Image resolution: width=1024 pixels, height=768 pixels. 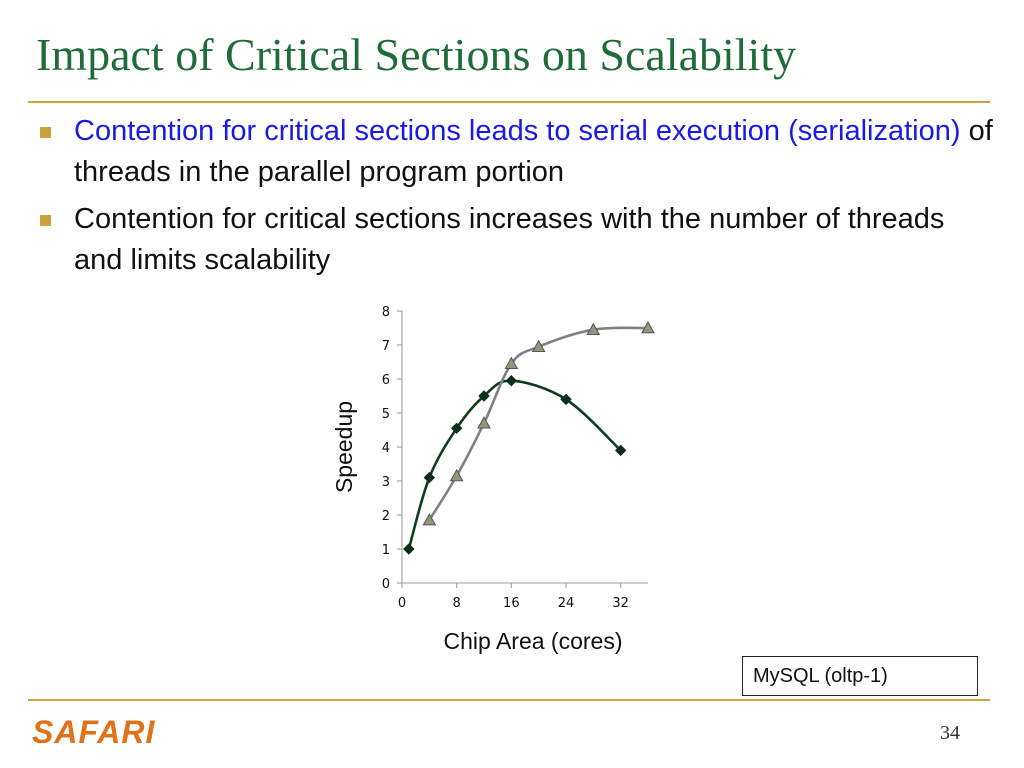 What do you see at coordinates (509, 102) in the screenshot?
I see `title-divider` at bounding box center [509, 102].